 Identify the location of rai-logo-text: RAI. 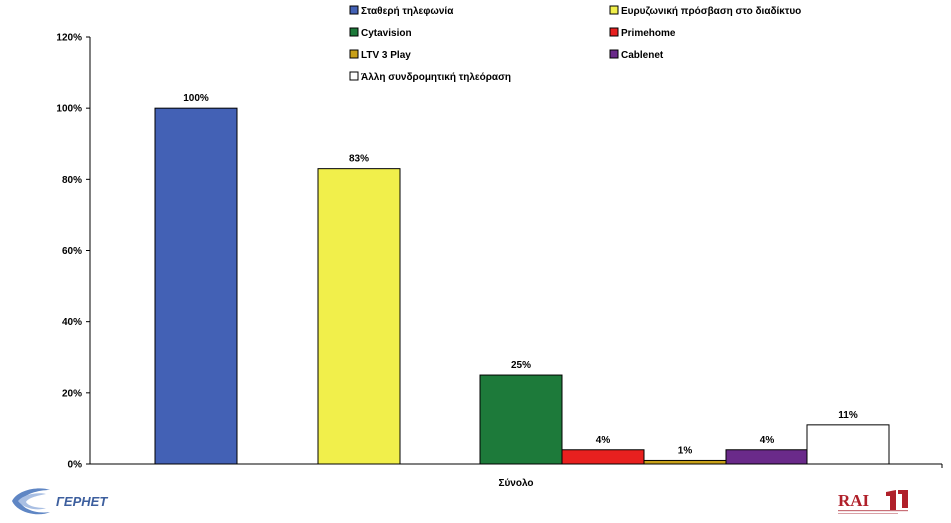
(854, 500).